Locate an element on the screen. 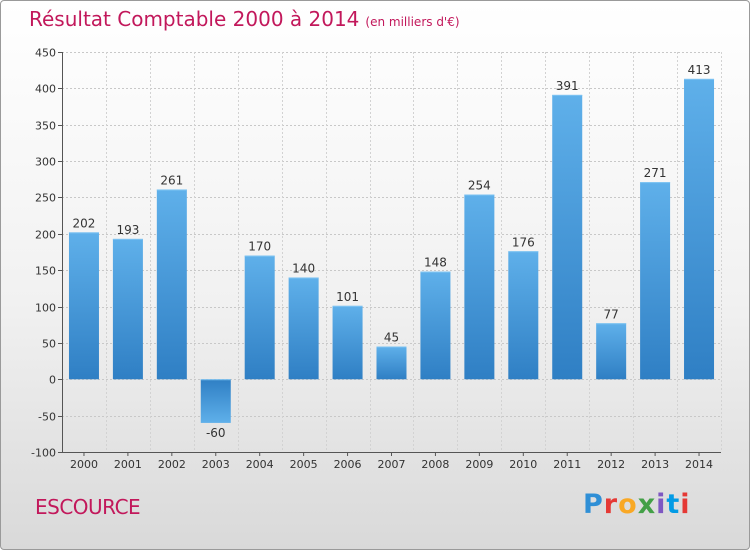 This screenshot has height=550, width=750. data-label-2001: 193 is located at coordinates (127, 230).